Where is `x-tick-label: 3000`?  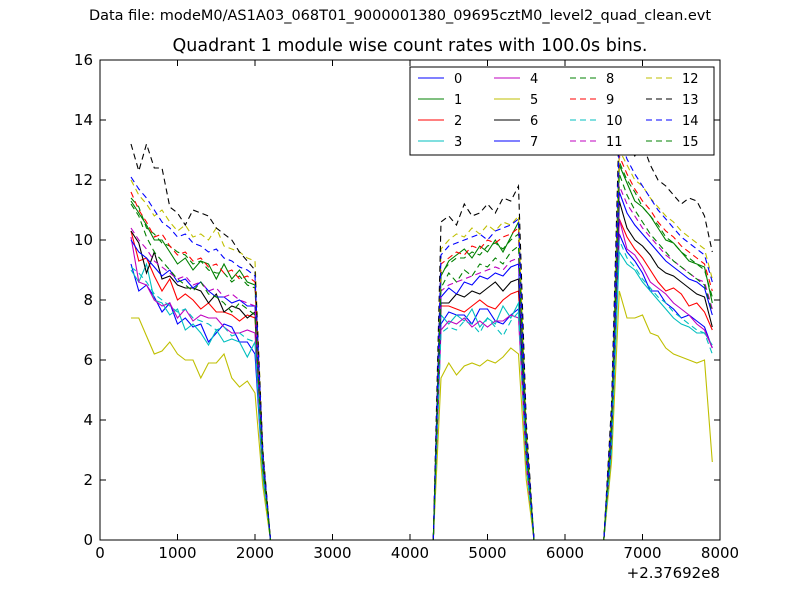 x-tick-label: 3000 is located at coordinates (332, 553).